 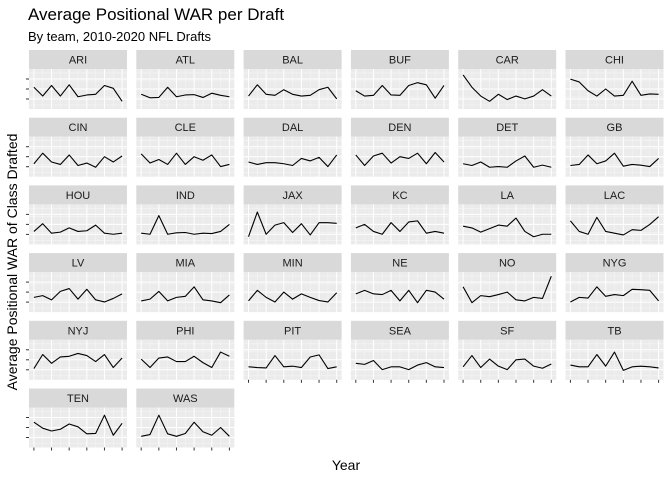 I want to click on series-line-den, so click(x=400, y=159).